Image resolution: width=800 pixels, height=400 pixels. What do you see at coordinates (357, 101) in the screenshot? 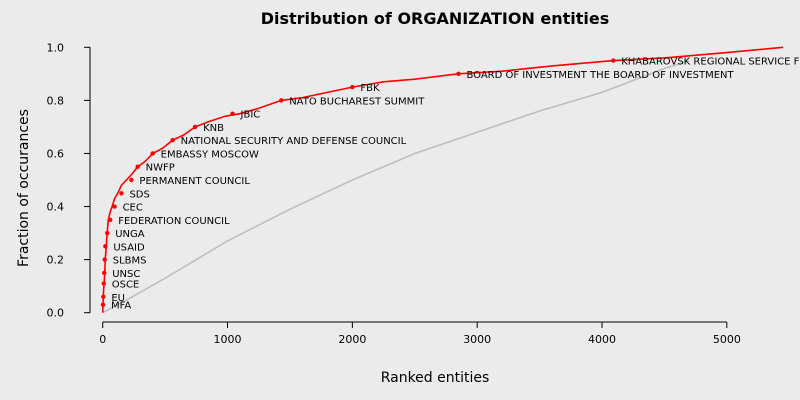
I see `point-label: NATO BUCHAREST SUMMIT` at bounding box center [357, 101].